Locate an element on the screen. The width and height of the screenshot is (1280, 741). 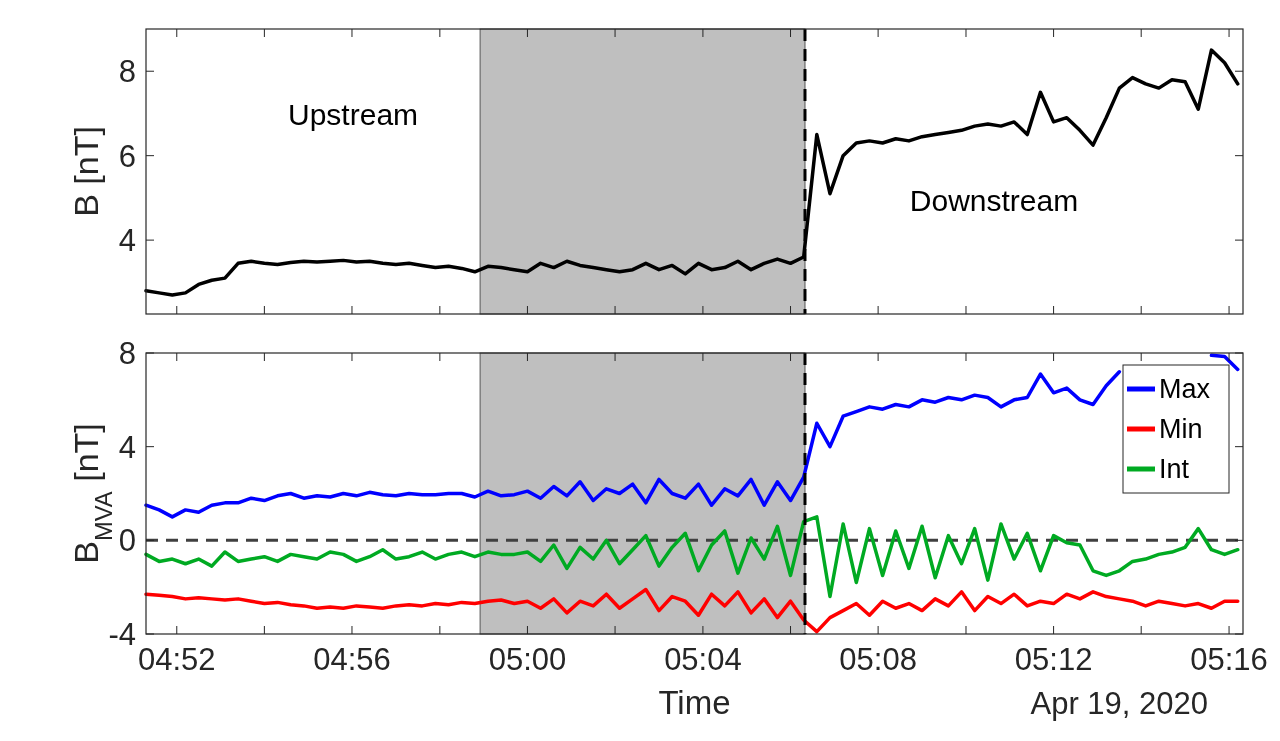
y-tick-label: 0 is located at coordinates (127, 541).